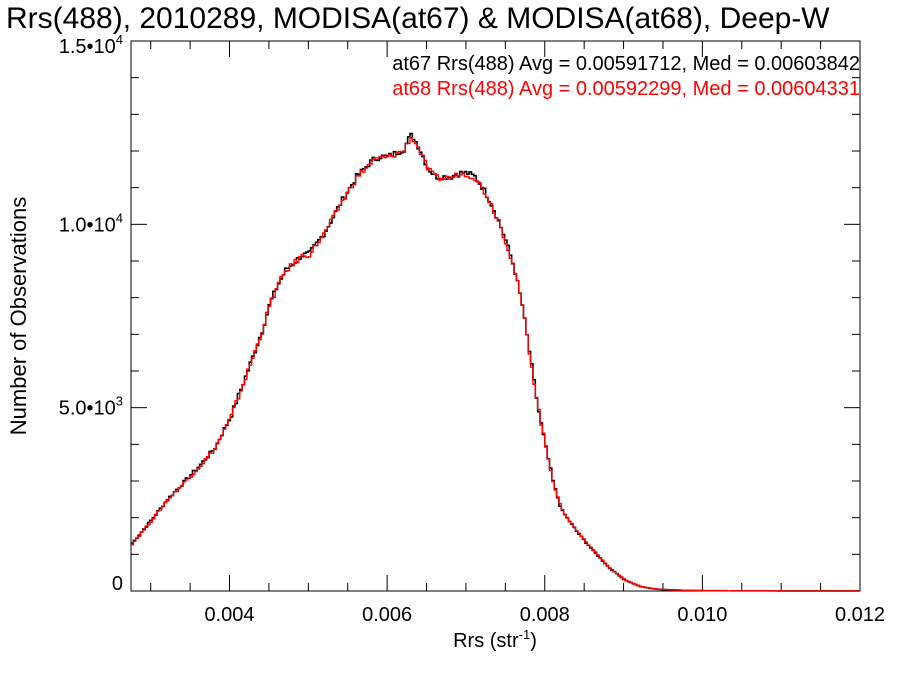  What do you see at coordinates (91, 407) in the screenshot?
I see `y-tick-label: 5.0•103` at bounding box center [91, 407].